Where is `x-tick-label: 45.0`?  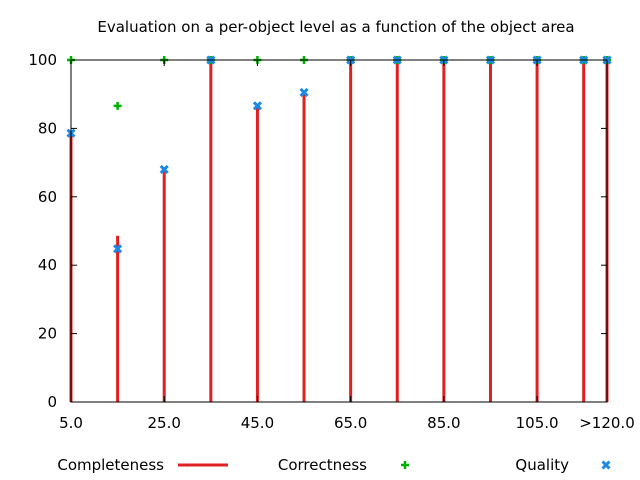 x-tick-label: 45.0 is located at coordinates (257, 423).